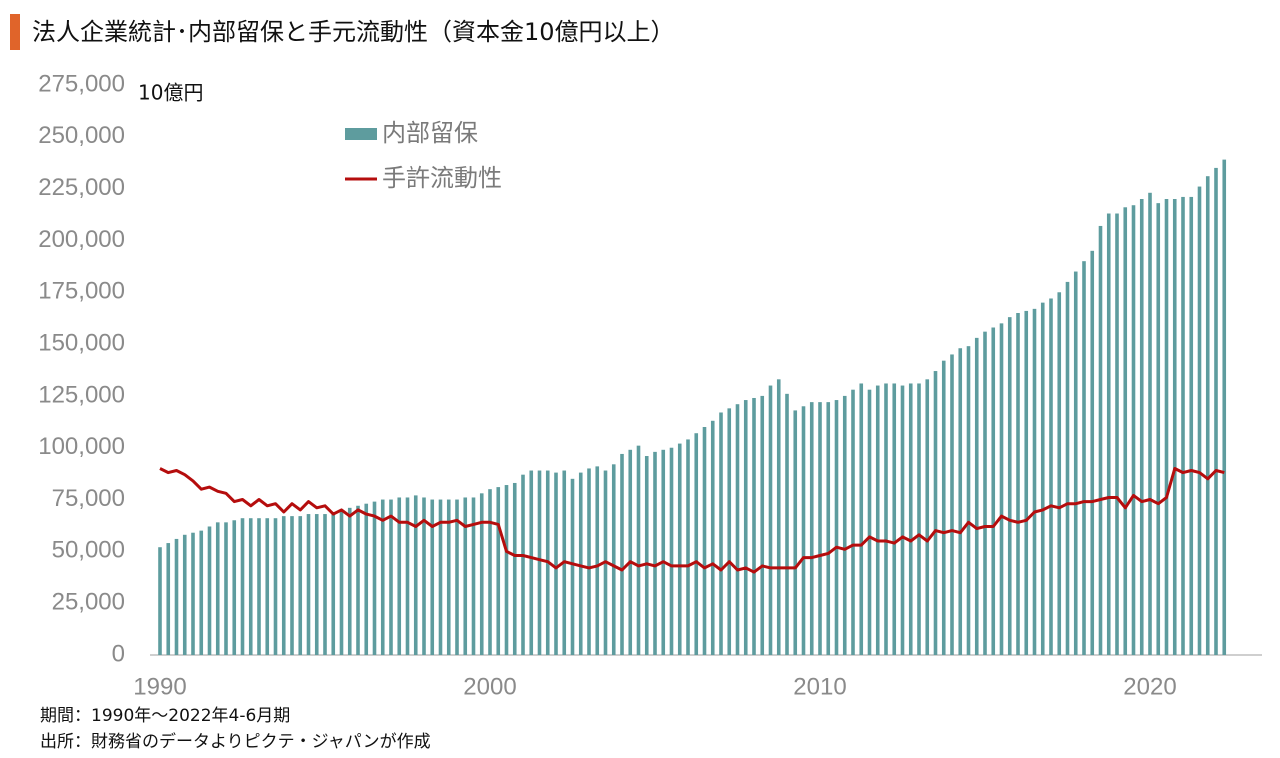 Image resolution: width=1280 pixels, height=758 pixels. What do you see at coordinates (81, 83) in the screenshot?
I see `y-tick-label: 275,000` at bounding box center [81, 83].